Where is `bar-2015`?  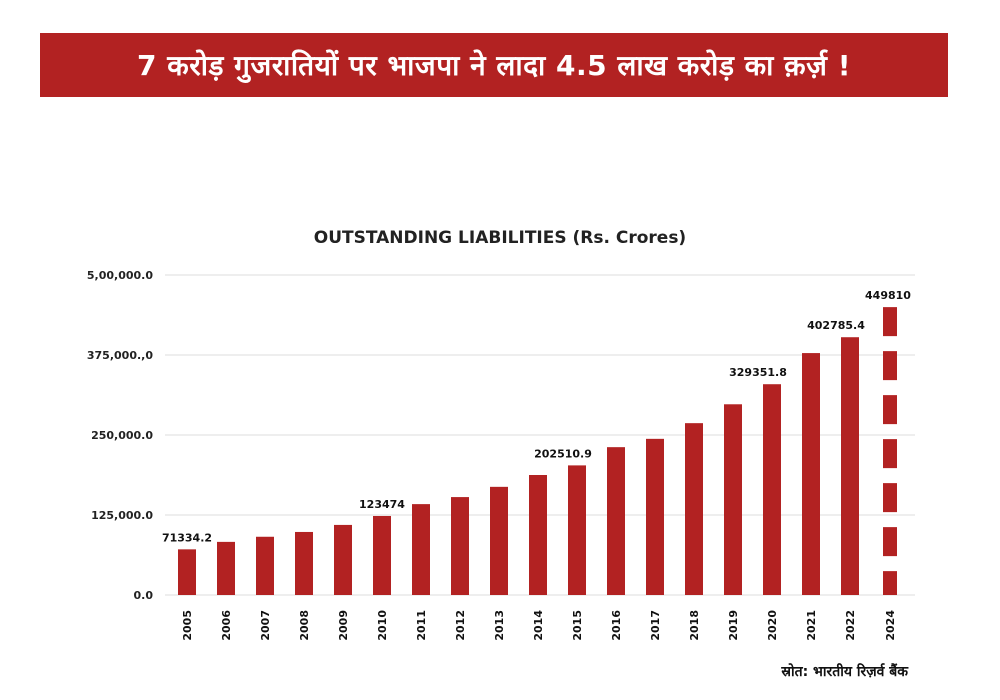
bar-2015 is located at coordinates (577, 530).